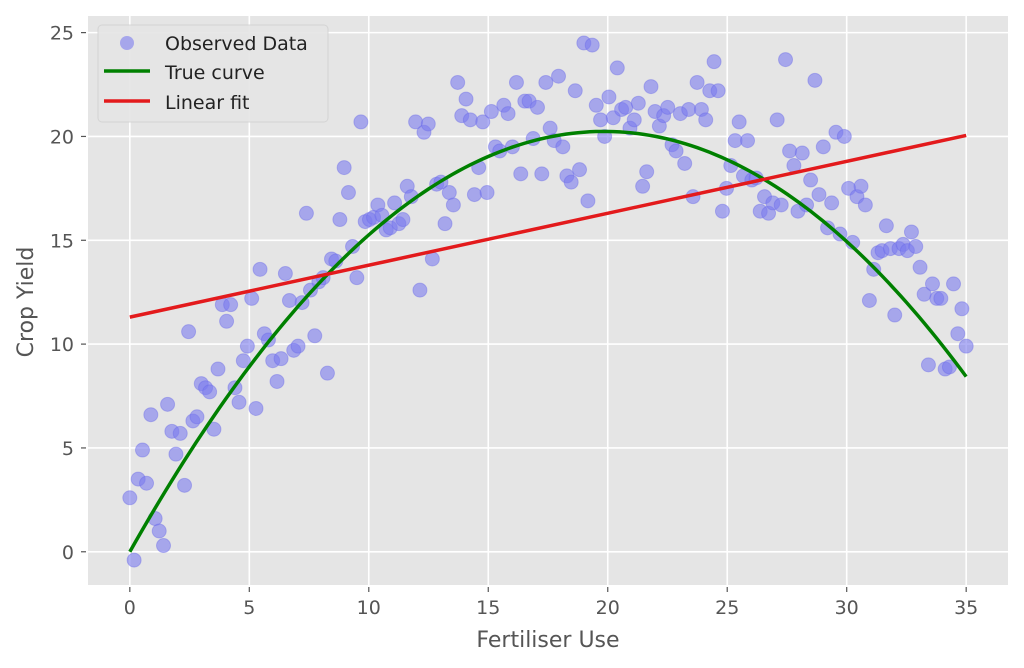 This screenshot has height=668, width=1024. Describe the element at coordinates (207, 103) in the screenshot. I see `legend-label-linear-fit: Linear fit` at that location.